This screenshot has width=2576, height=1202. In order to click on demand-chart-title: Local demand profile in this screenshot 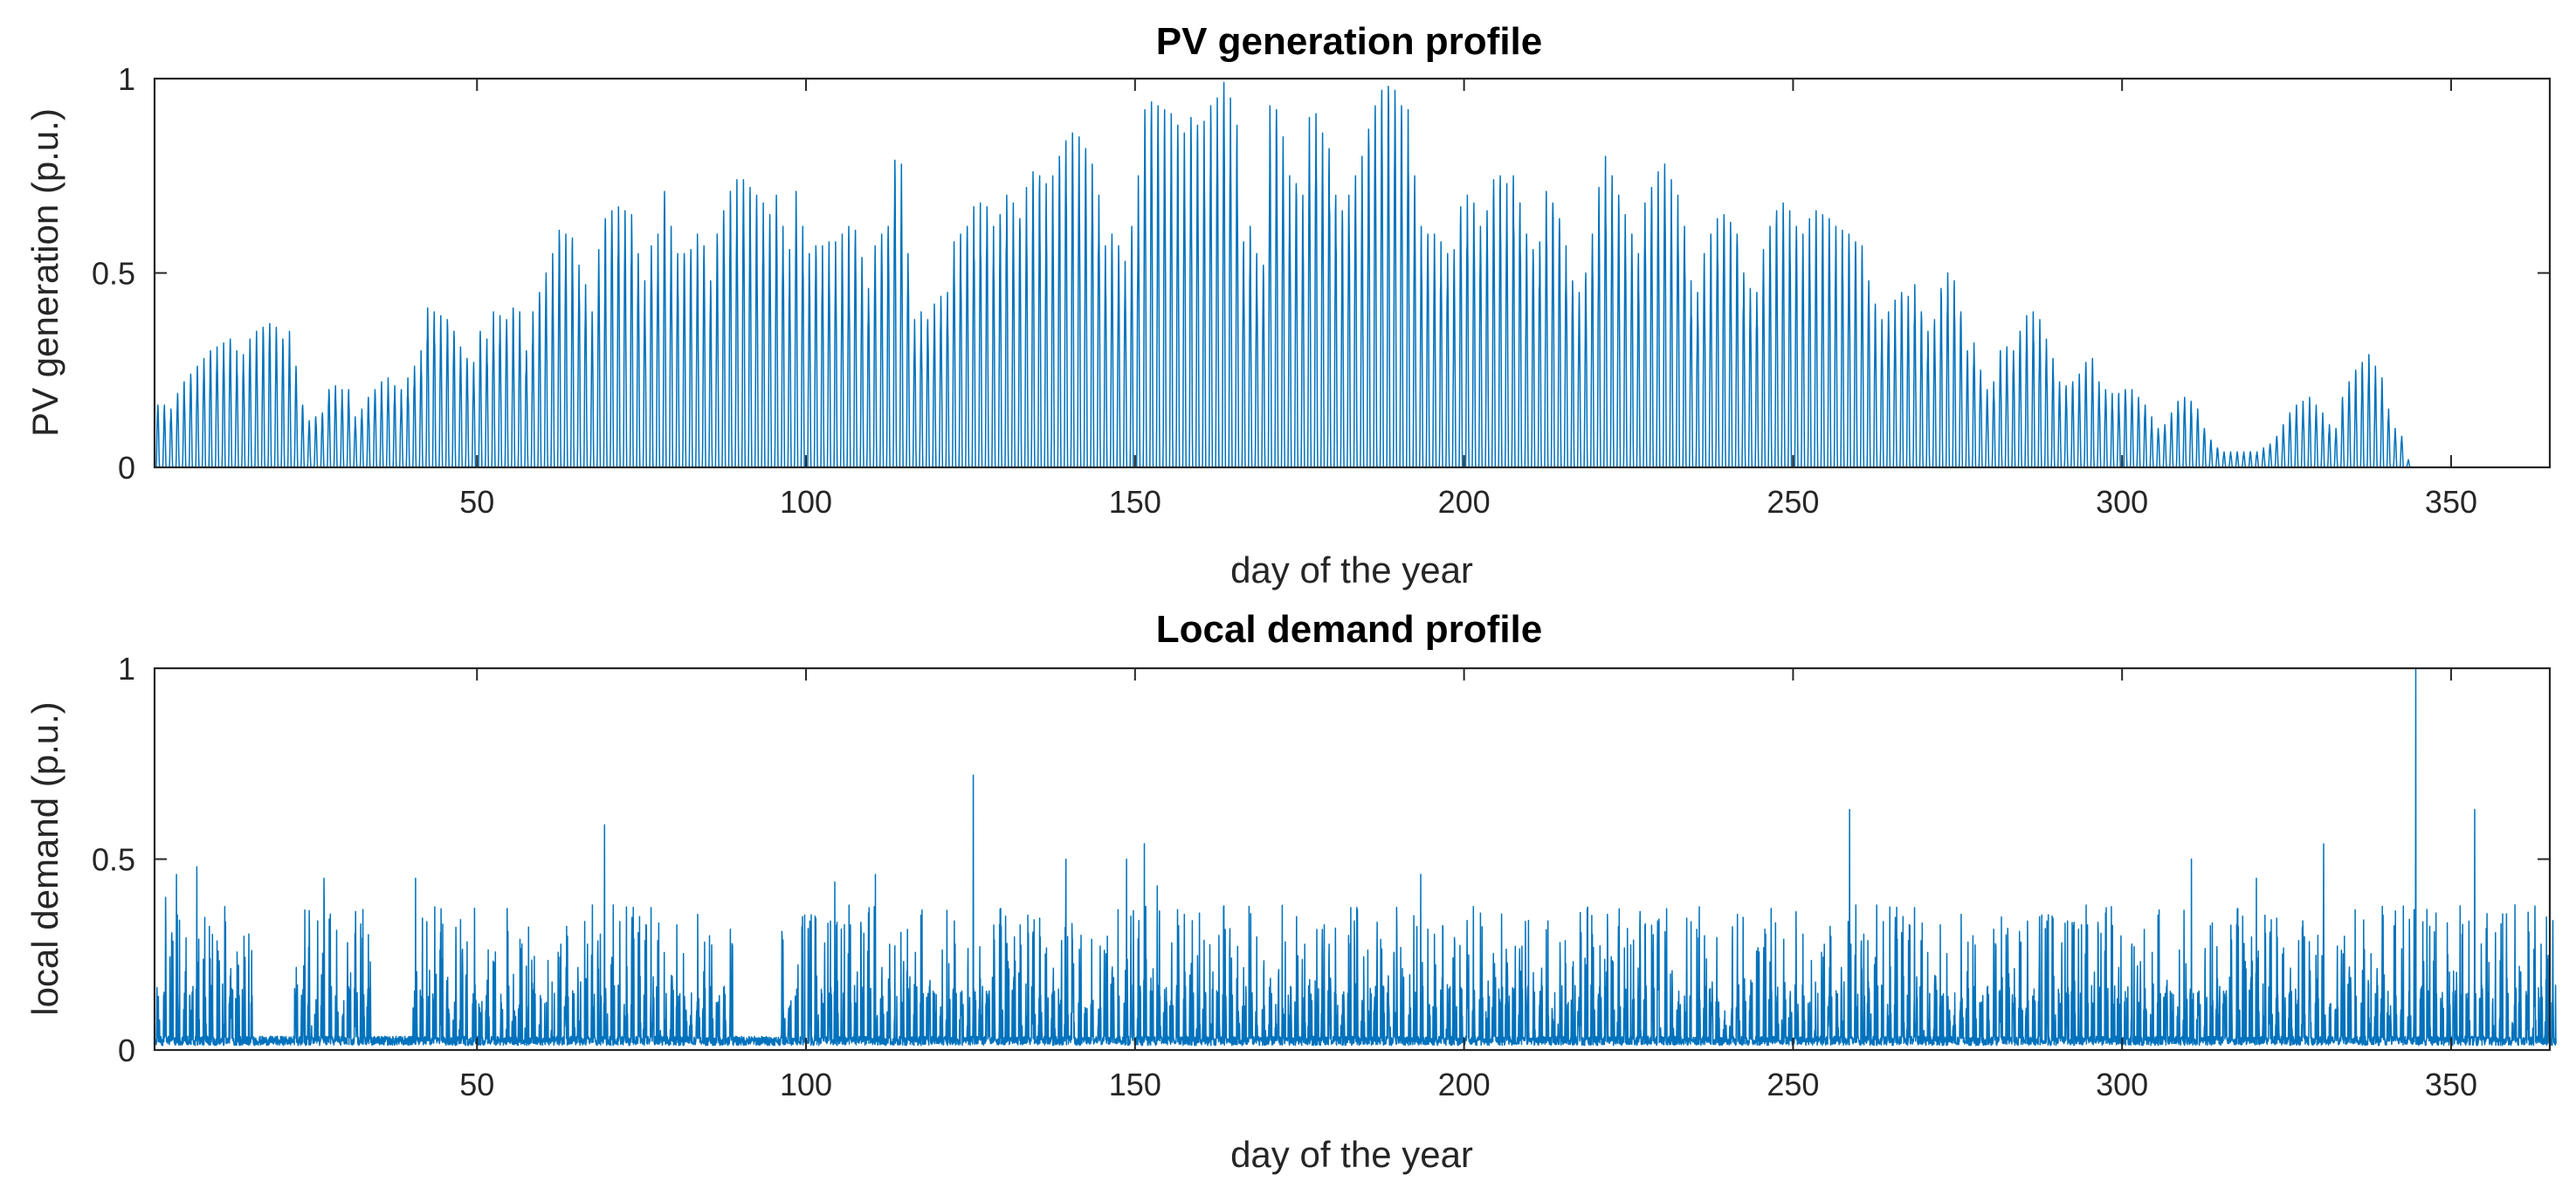, I will do `click(1349, 629)`.